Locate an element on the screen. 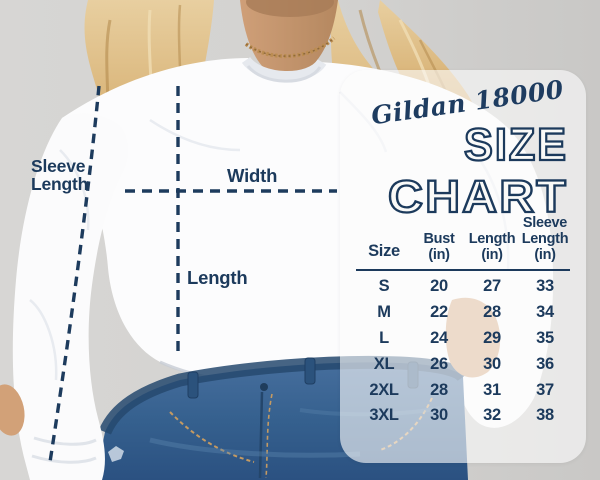 The image size is (600, 480). col-header-sleeve-length: Sleeve Length (in) is located at coordinates (545, 239).